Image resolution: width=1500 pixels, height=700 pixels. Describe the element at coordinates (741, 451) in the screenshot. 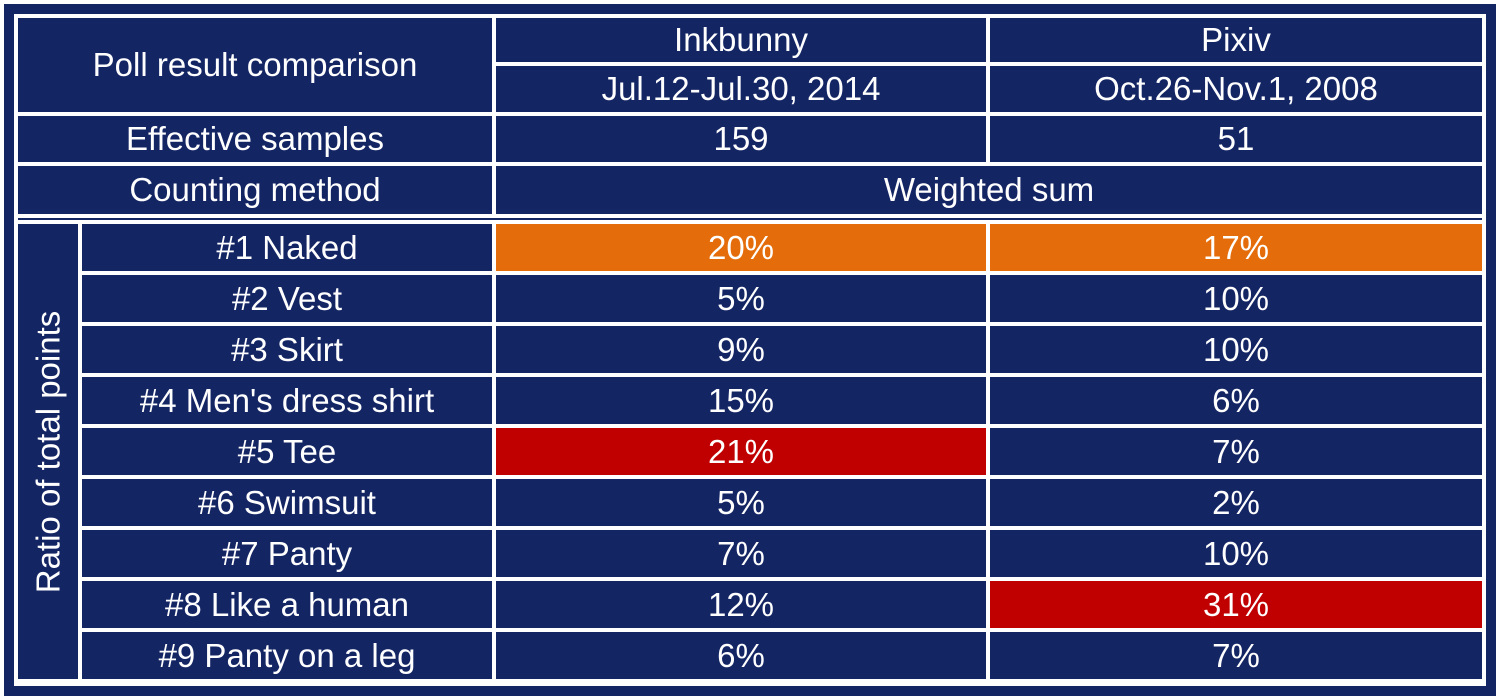

I see `ratio-value: 21%` at that location.